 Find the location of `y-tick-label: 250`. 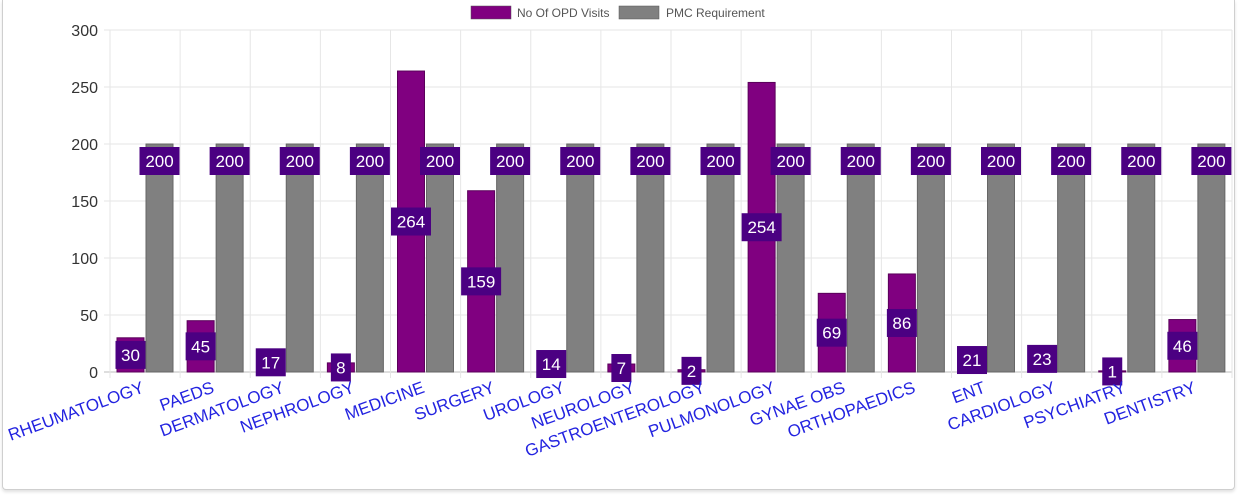

y-tick-label: 250 is located at coordinates (84, 88).